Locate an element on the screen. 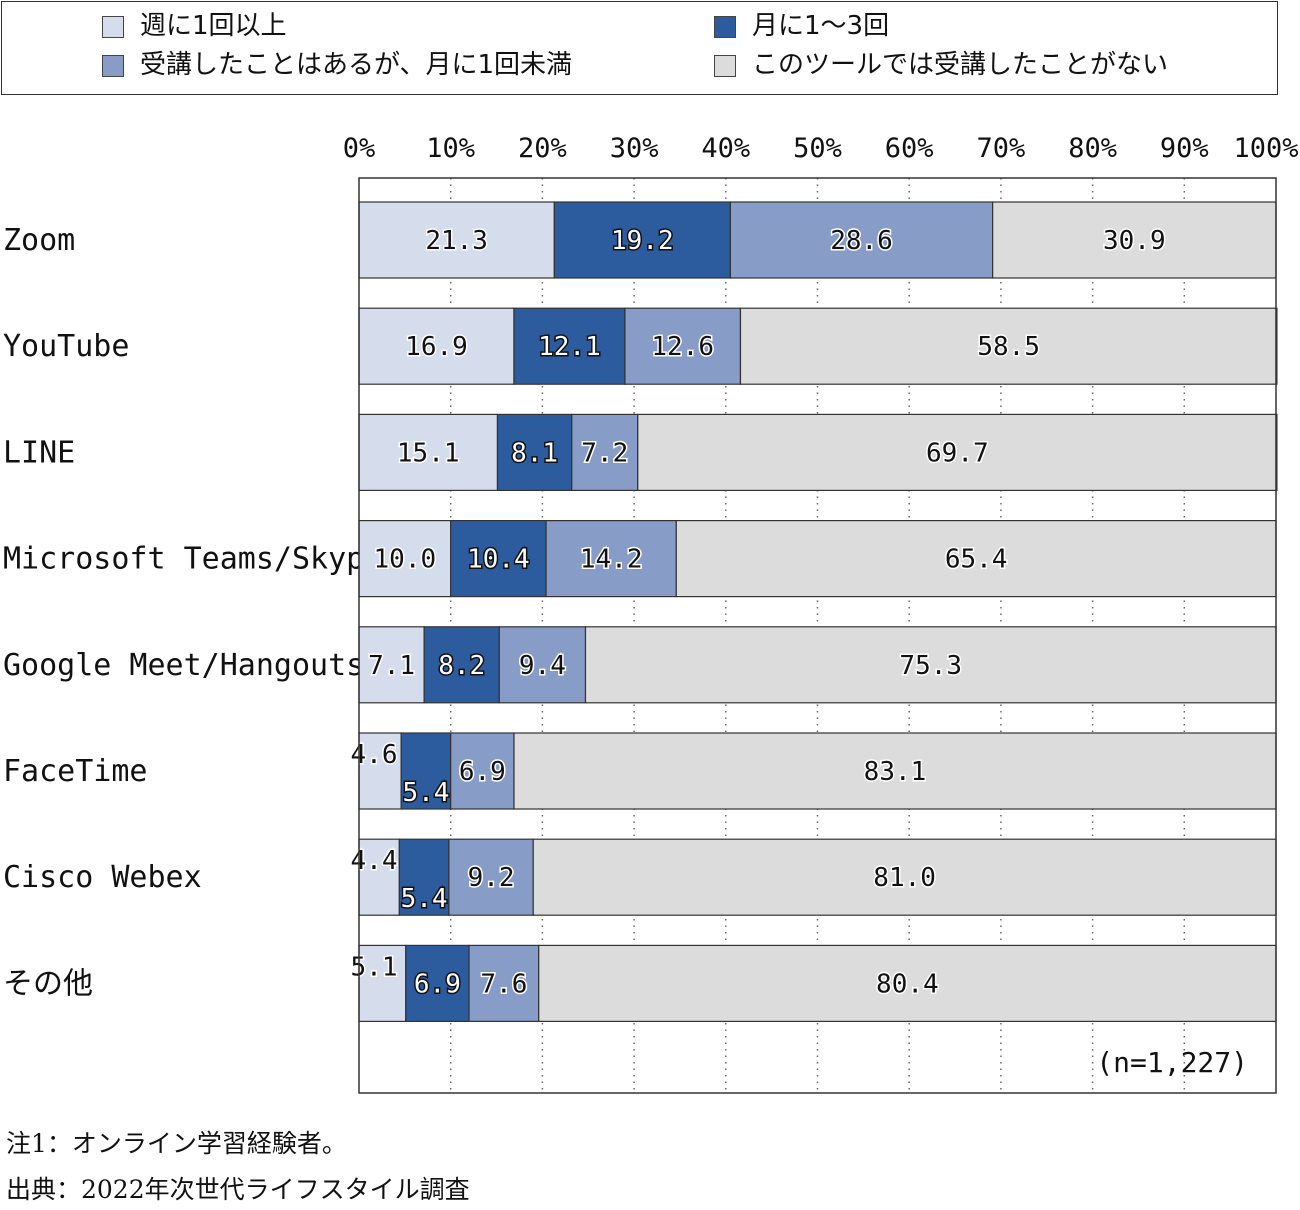 The height and width of the screenshot is (1210, 1300). x-tick-label: 80% is located at coordinates (1092, 148).